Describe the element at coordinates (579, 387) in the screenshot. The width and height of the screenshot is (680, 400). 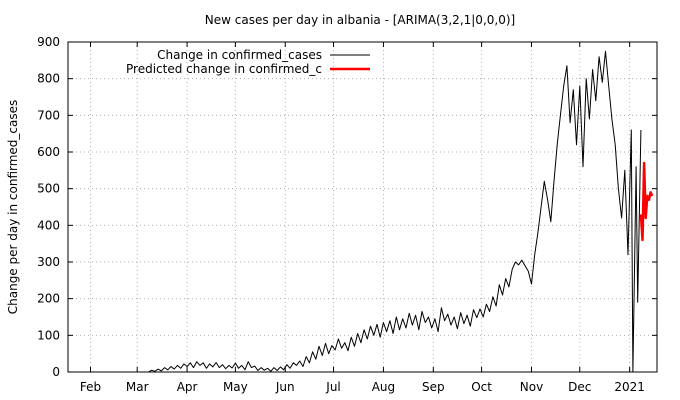
I see `x-tick-label: Dec` at that location.